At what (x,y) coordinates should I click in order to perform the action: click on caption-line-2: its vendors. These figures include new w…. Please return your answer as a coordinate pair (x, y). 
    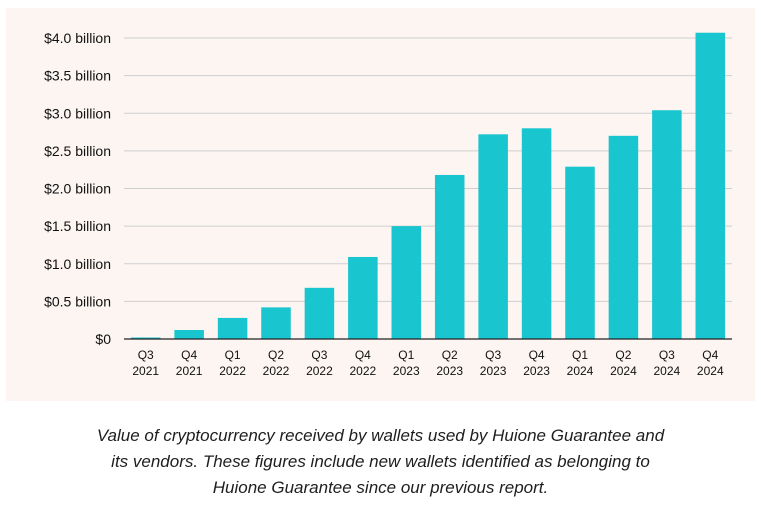
    Looking at the image, I should click on (380, 461).